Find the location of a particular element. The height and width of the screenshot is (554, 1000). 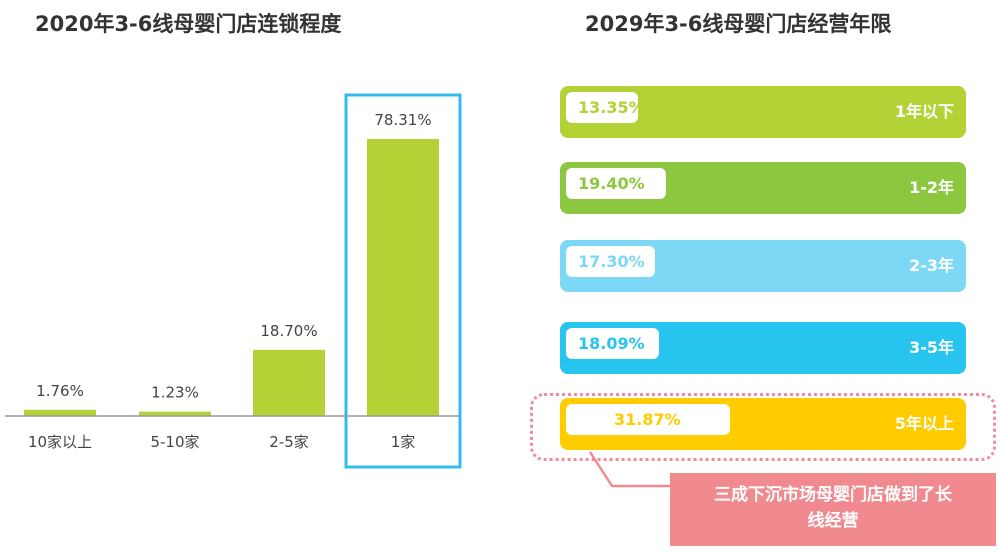

x-tick-label-3: 2-5家 is located at coordinates (289, 442).